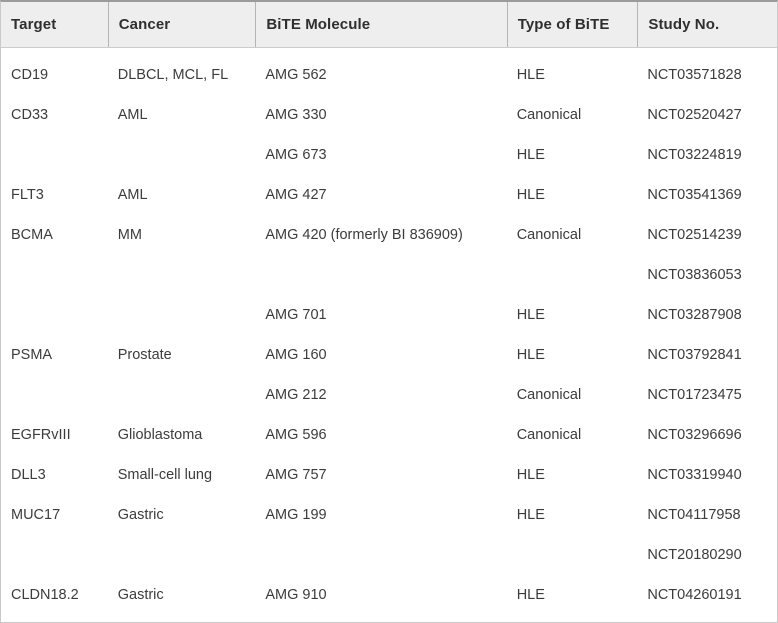  Describe the element at coordinates (389, 595) in the screenshot. I see `table-row: CLDN18.2 Gastric AMG 910 HLE NCT04260191` at that location.